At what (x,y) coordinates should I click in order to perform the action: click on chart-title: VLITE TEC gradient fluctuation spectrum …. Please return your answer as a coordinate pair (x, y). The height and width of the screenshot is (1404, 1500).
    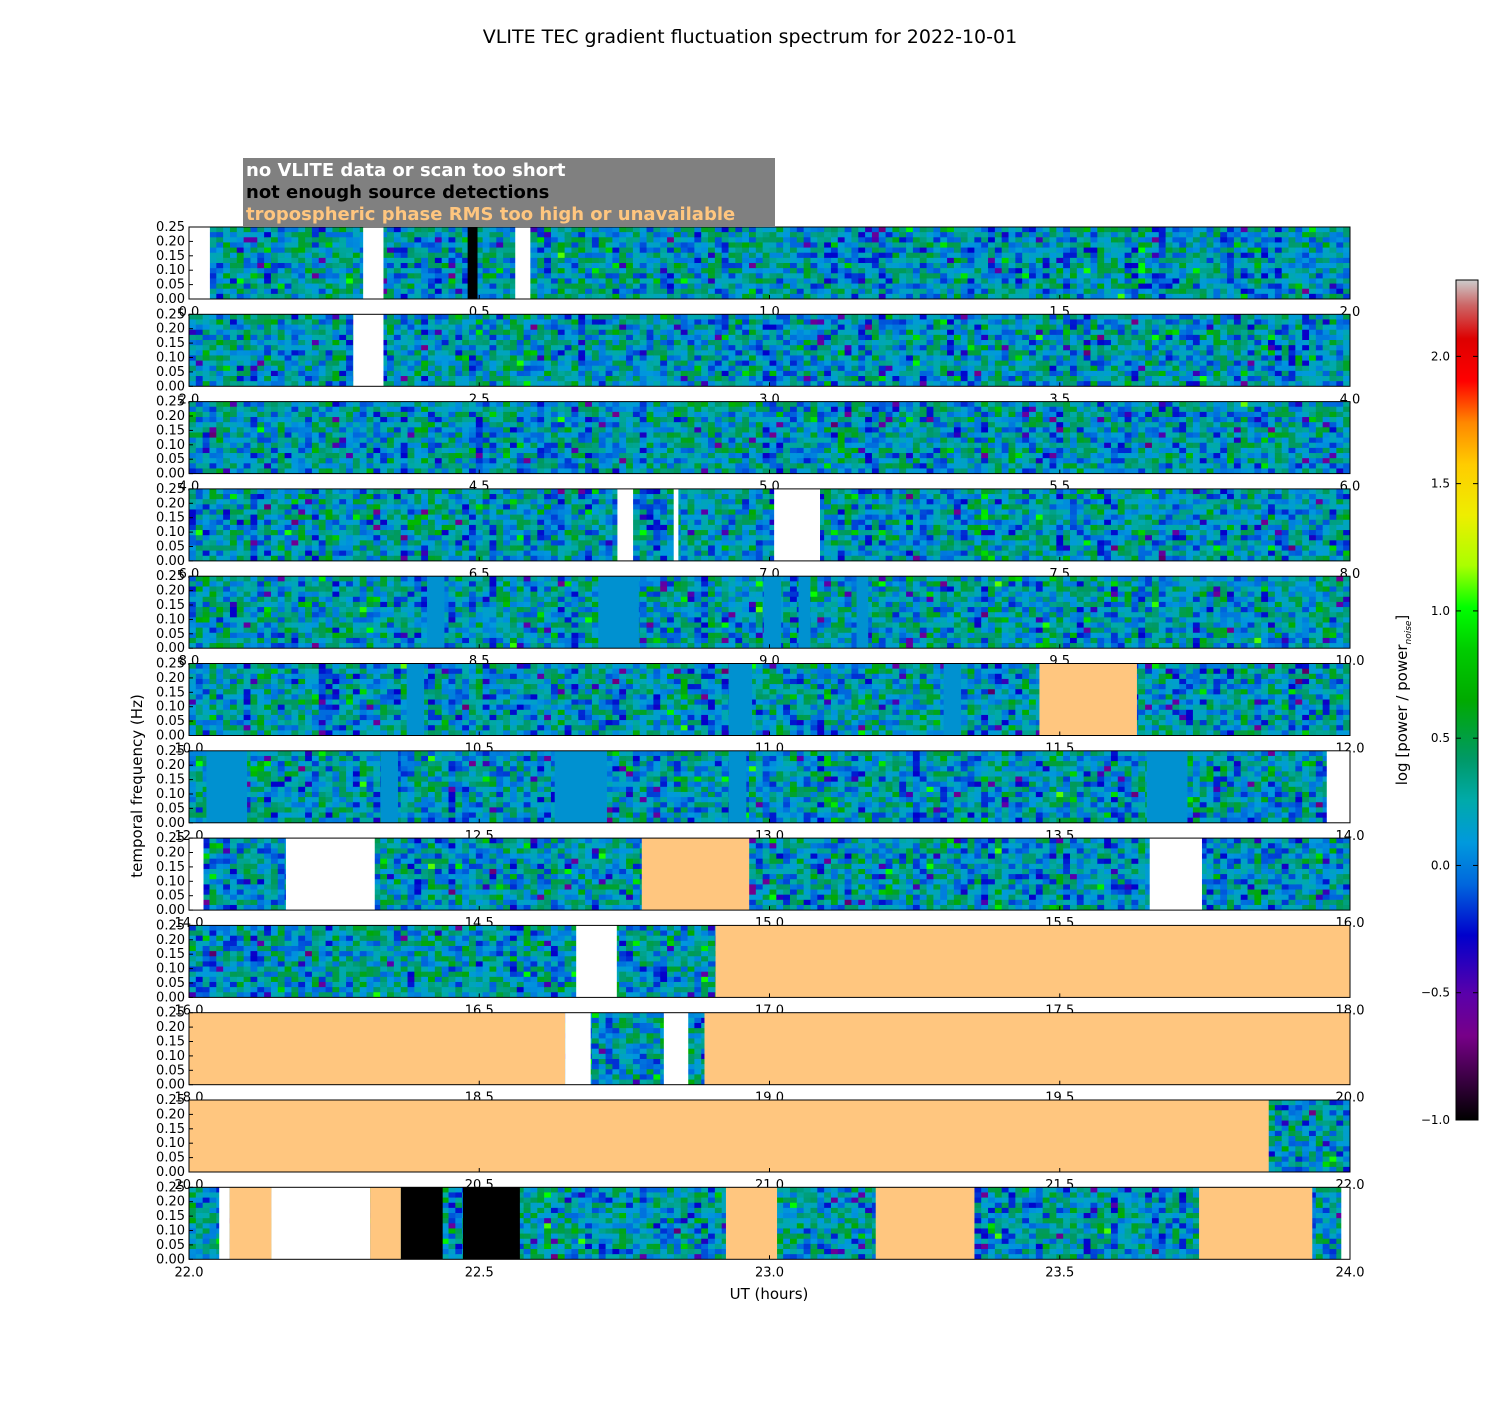
    Looking at the image, I should click on (750, 37).